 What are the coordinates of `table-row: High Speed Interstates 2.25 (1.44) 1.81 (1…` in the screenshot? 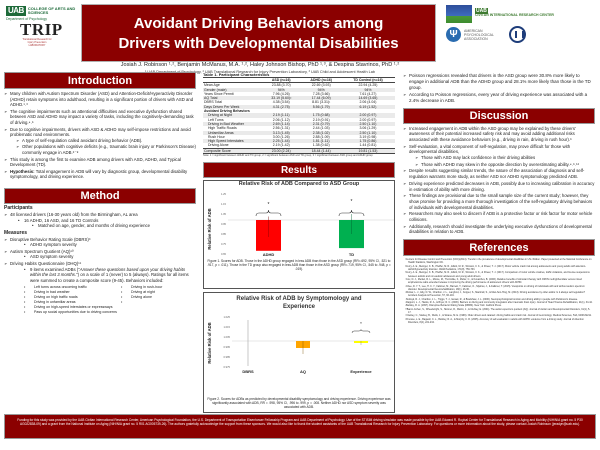 It's located at (299, 141).